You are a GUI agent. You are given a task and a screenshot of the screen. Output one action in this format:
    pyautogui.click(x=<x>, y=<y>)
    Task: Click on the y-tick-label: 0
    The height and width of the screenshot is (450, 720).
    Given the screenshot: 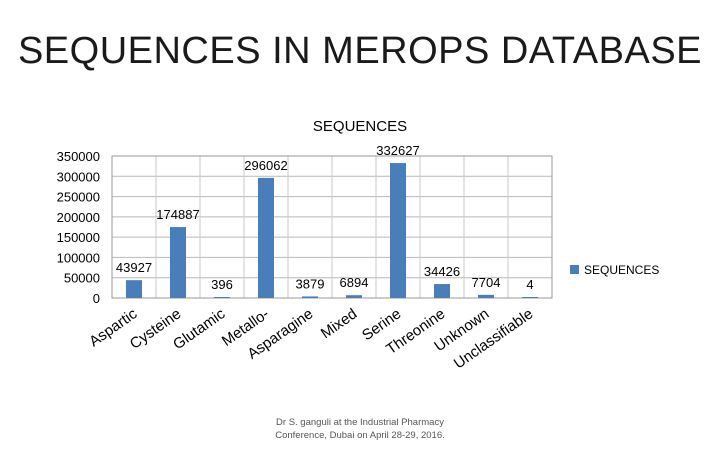 What is the action you would take?
    pyautogui.click(x=96, y=298)
    